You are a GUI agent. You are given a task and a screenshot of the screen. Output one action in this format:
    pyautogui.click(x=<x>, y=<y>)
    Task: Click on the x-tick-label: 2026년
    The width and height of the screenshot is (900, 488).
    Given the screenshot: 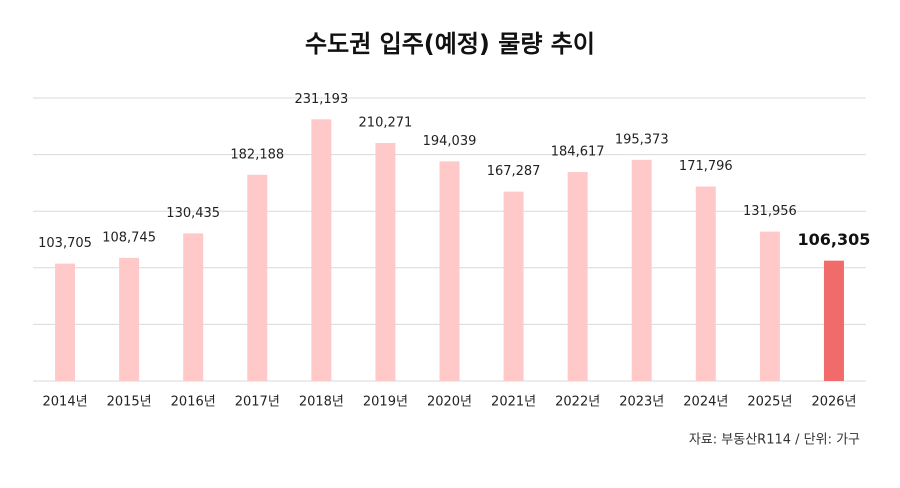 What is the action you would take?
    pyautogui.click(x=833, y=402)
    